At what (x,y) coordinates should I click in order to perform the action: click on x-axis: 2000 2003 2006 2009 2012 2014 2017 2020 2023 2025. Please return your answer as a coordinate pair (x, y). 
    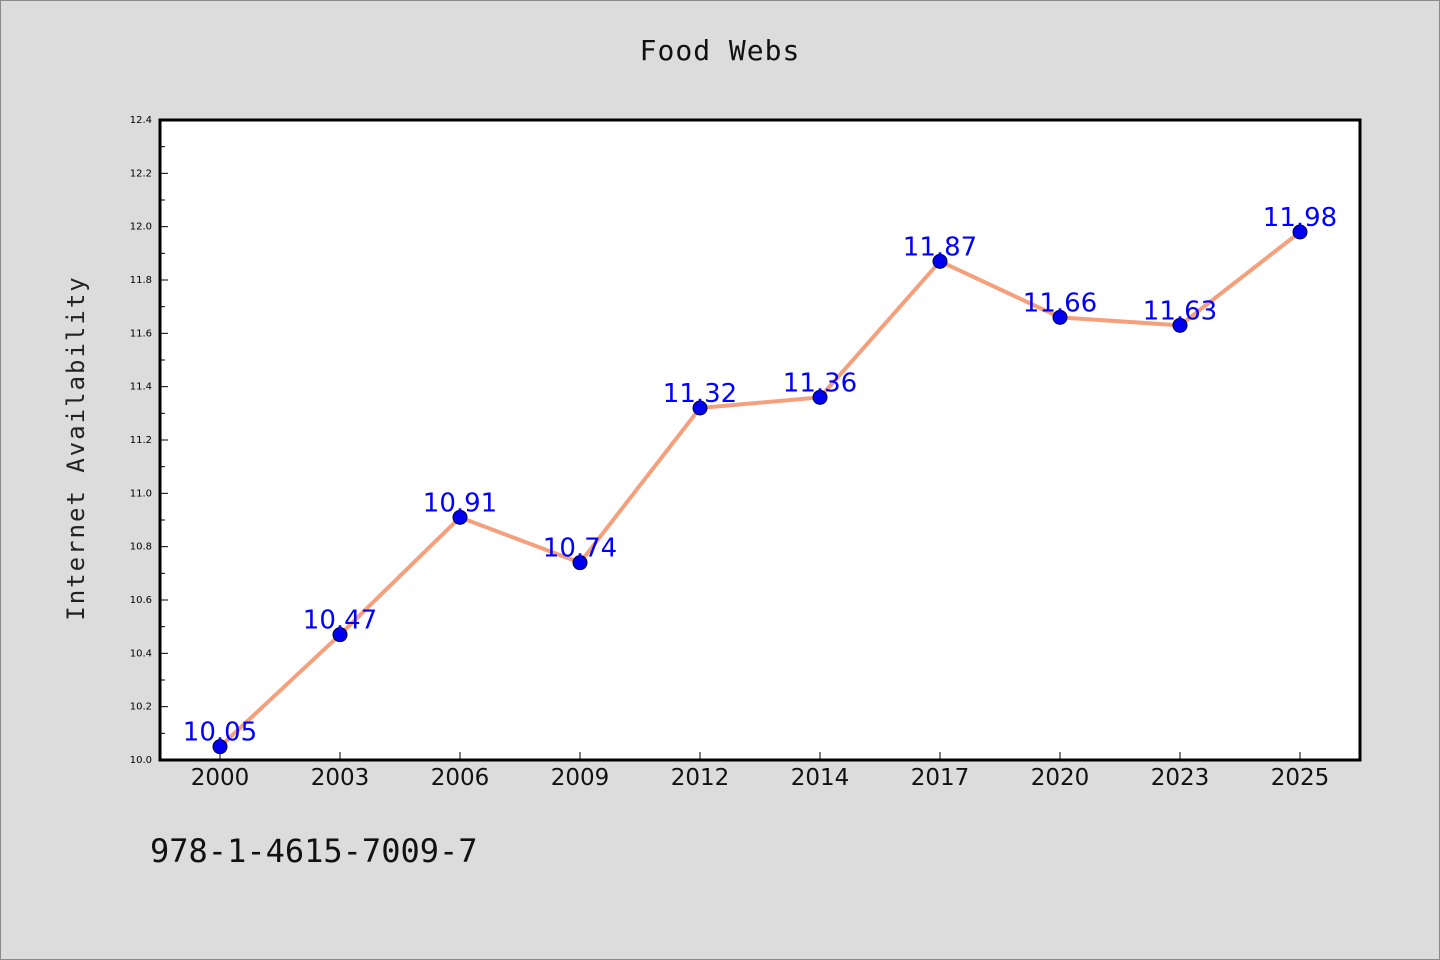
    Looking at the image, I should click on (760, 771).